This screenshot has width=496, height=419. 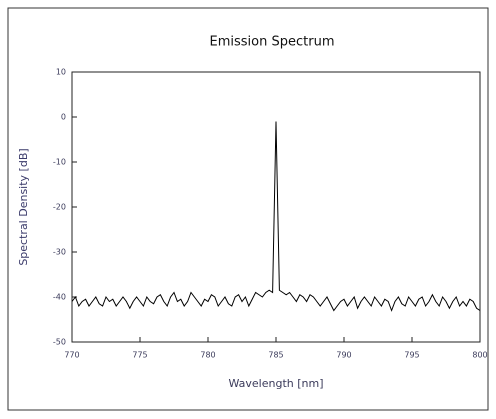 I want to click on x-tick-label: 800, so click(x=479, y=355).